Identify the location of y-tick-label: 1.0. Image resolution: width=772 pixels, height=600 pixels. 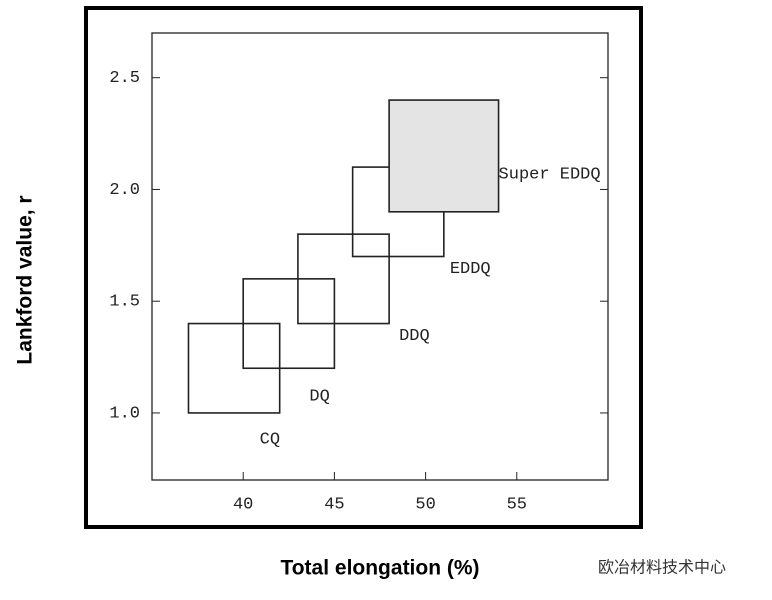
(124, 413).